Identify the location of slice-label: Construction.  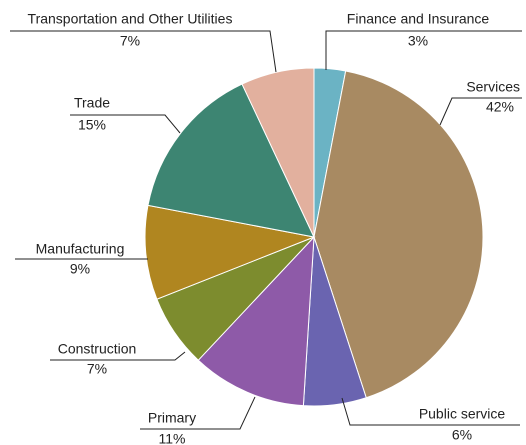
(97, 349).